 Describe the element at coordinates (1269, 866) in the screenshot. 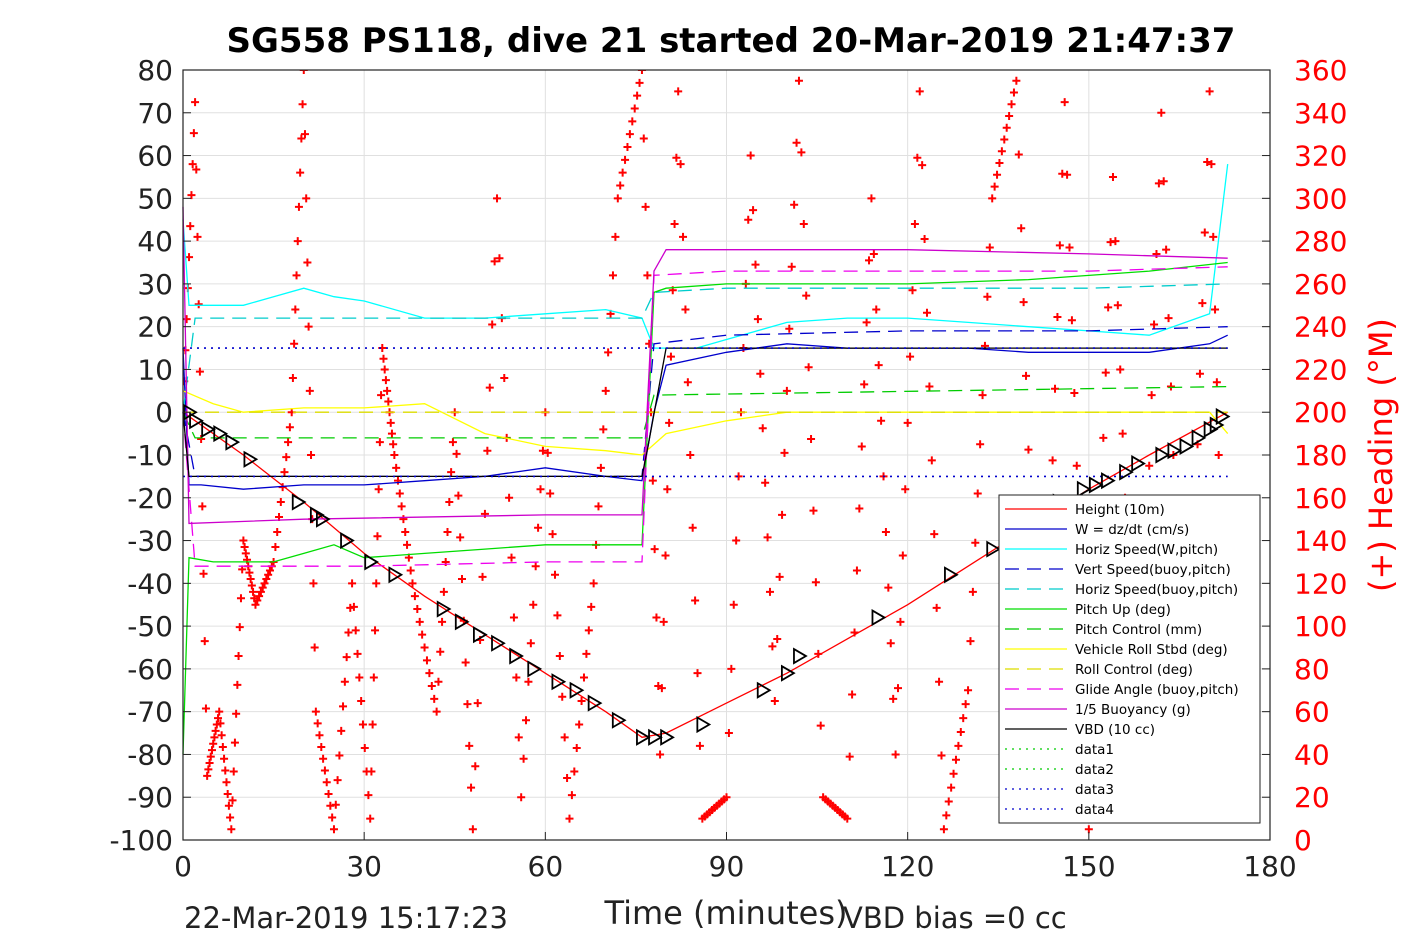

I see `x-tick-label: 180` at that location.